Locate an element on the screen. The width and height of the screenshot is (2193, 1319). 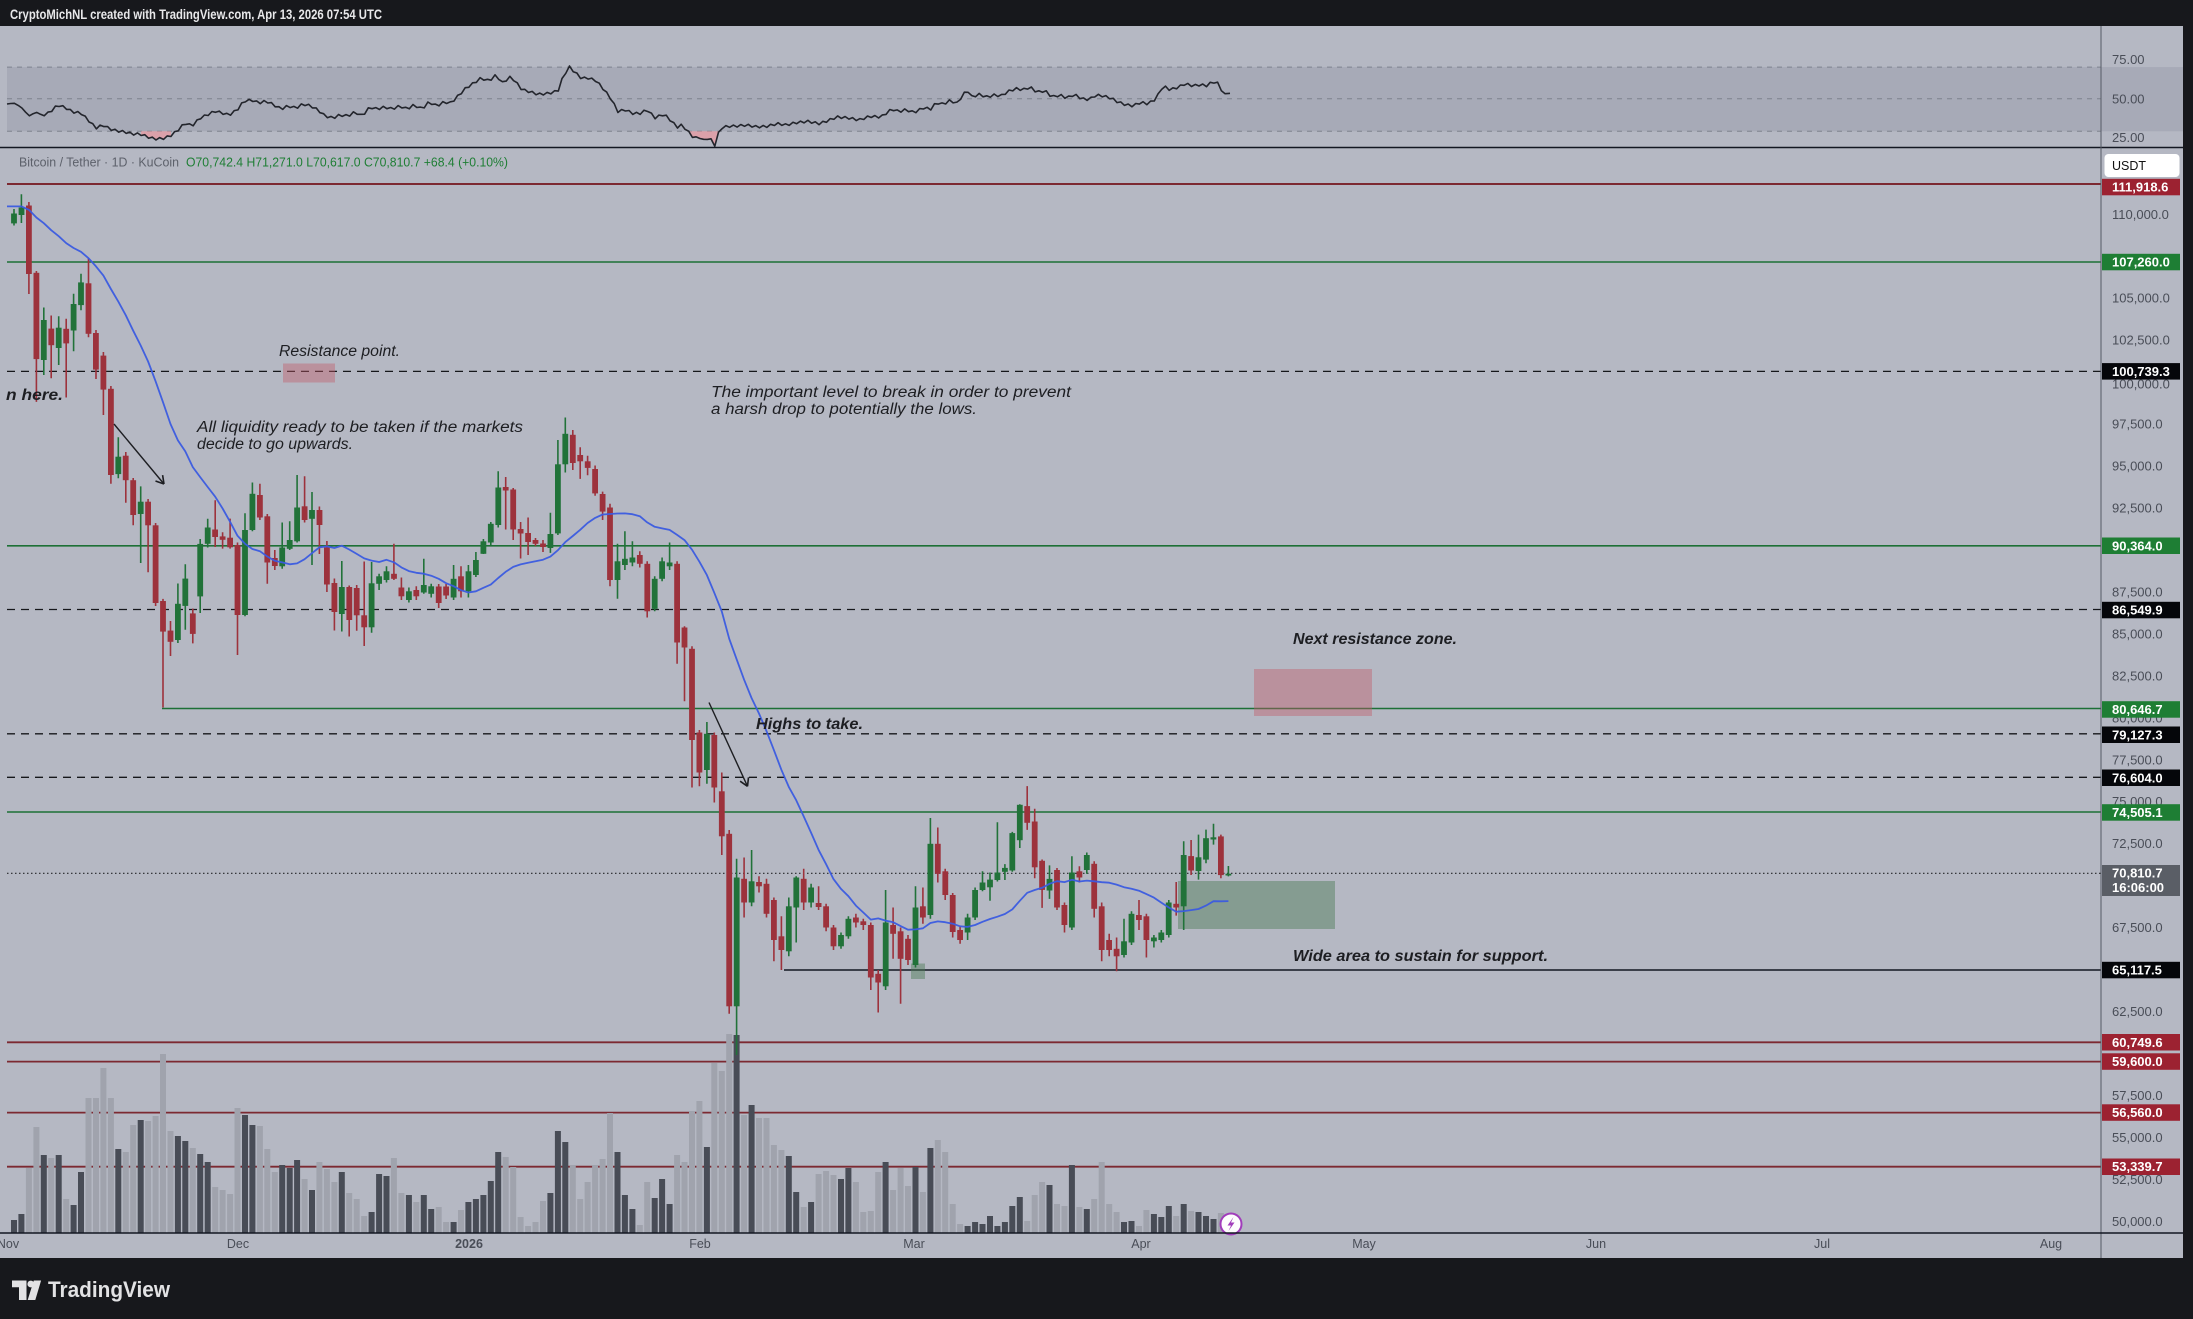
svg-text: 90,364.0 is located at coordinates (2137, 545).